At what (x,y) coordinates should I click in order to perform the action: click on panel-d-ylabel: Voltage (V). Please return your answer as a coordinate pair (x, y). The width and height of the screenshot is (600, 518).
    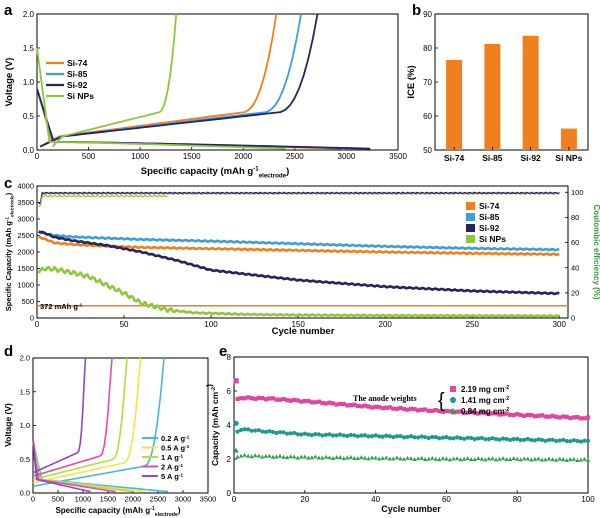
    Looking at the image, I should click on (8, 425).